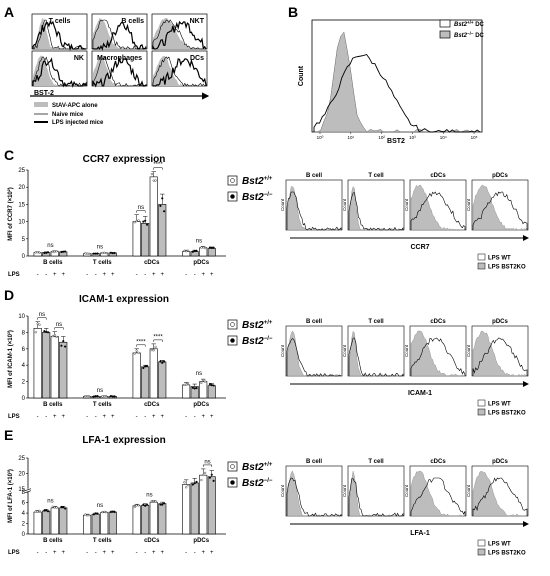 This screenshot has width=550, height=576. What do you see at coordinates (24, 350) in the screenshot?
I see `y-tick-label: 6` at bounding box center [24, 350].